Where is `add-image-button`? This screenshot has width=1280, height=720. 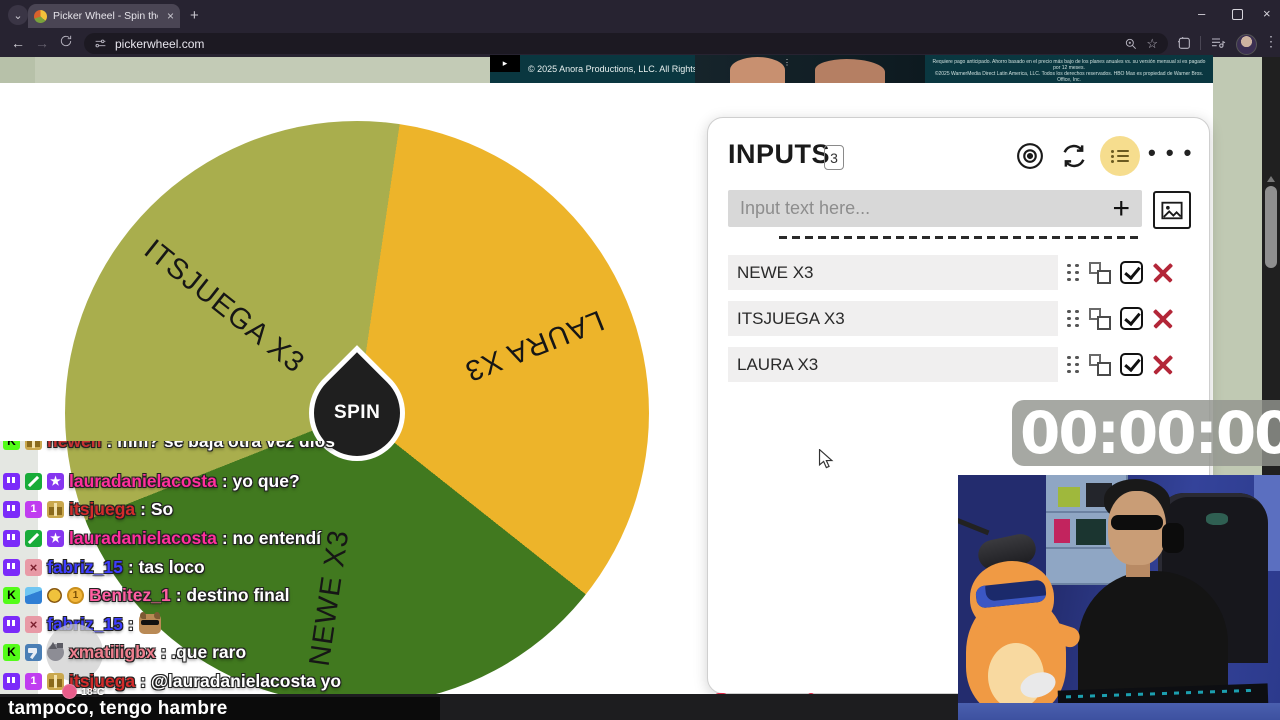 add-image-button is located at coordinates (1172, 210).